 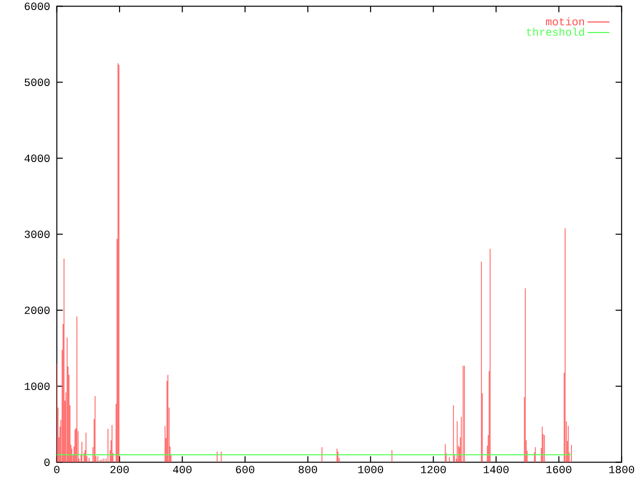 What do you see at coordinates (559, 470) in the screenshot?
I see `x-tick-label: 1600` at bounding box center [559, 470].